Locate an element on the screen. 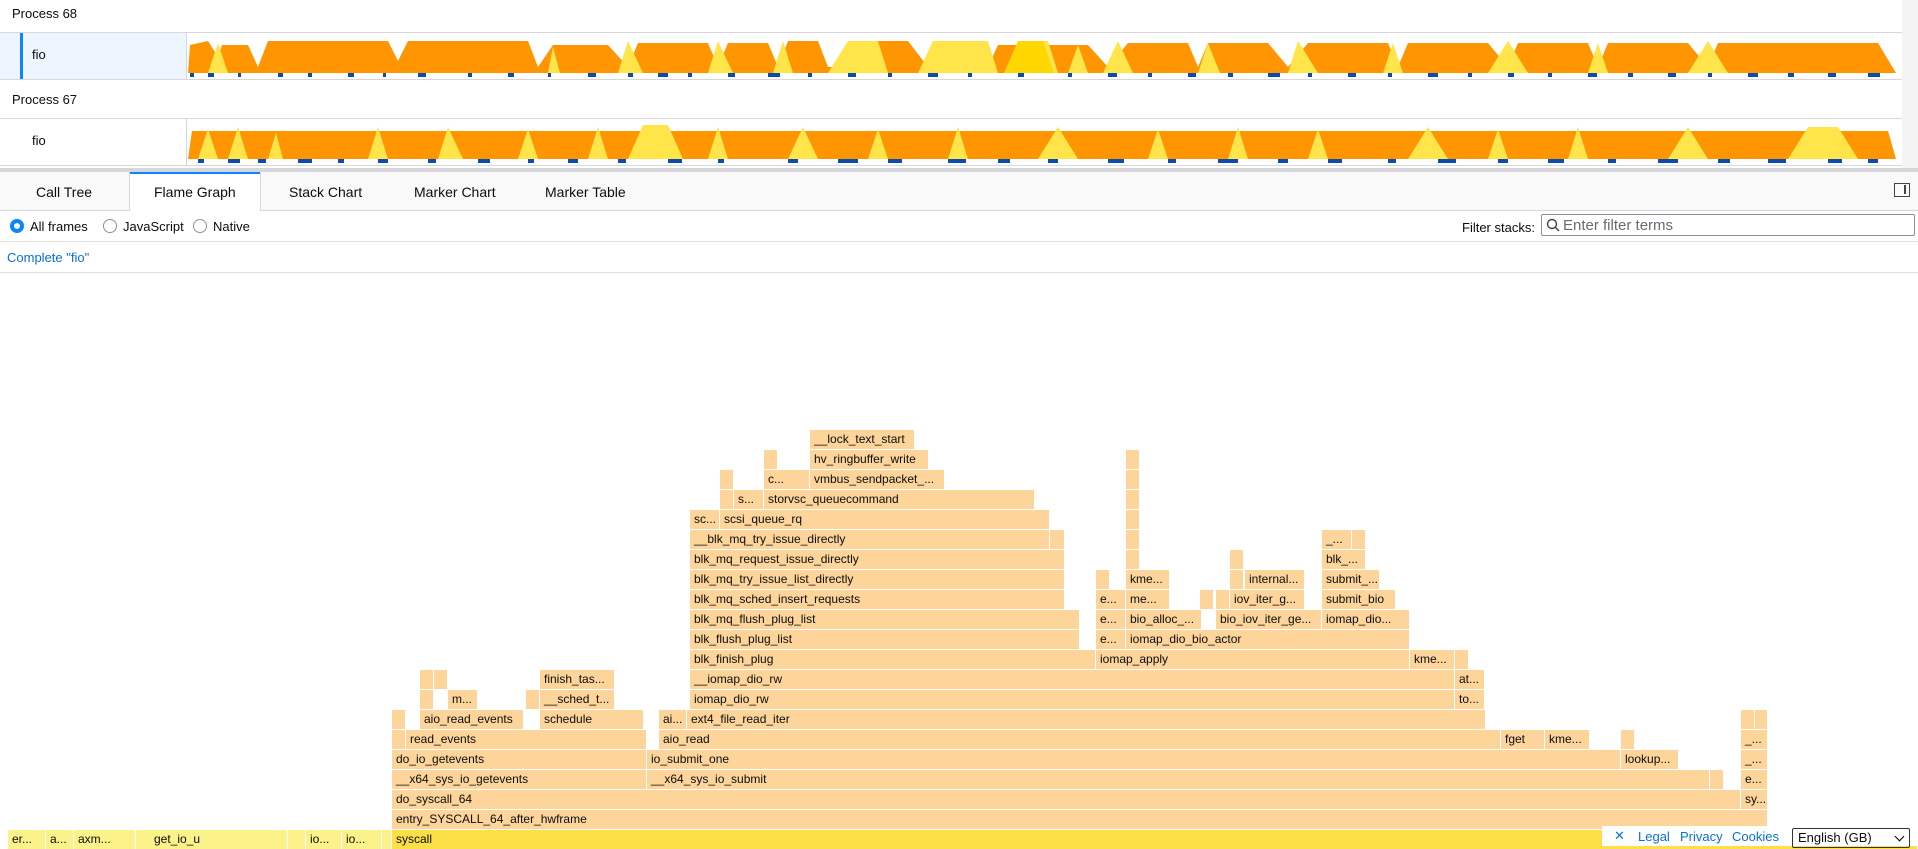 Image resolution: width=1918 pixels, height=849 pixels. flame-frame: submit_bio is located at coordinates (1359, 599).